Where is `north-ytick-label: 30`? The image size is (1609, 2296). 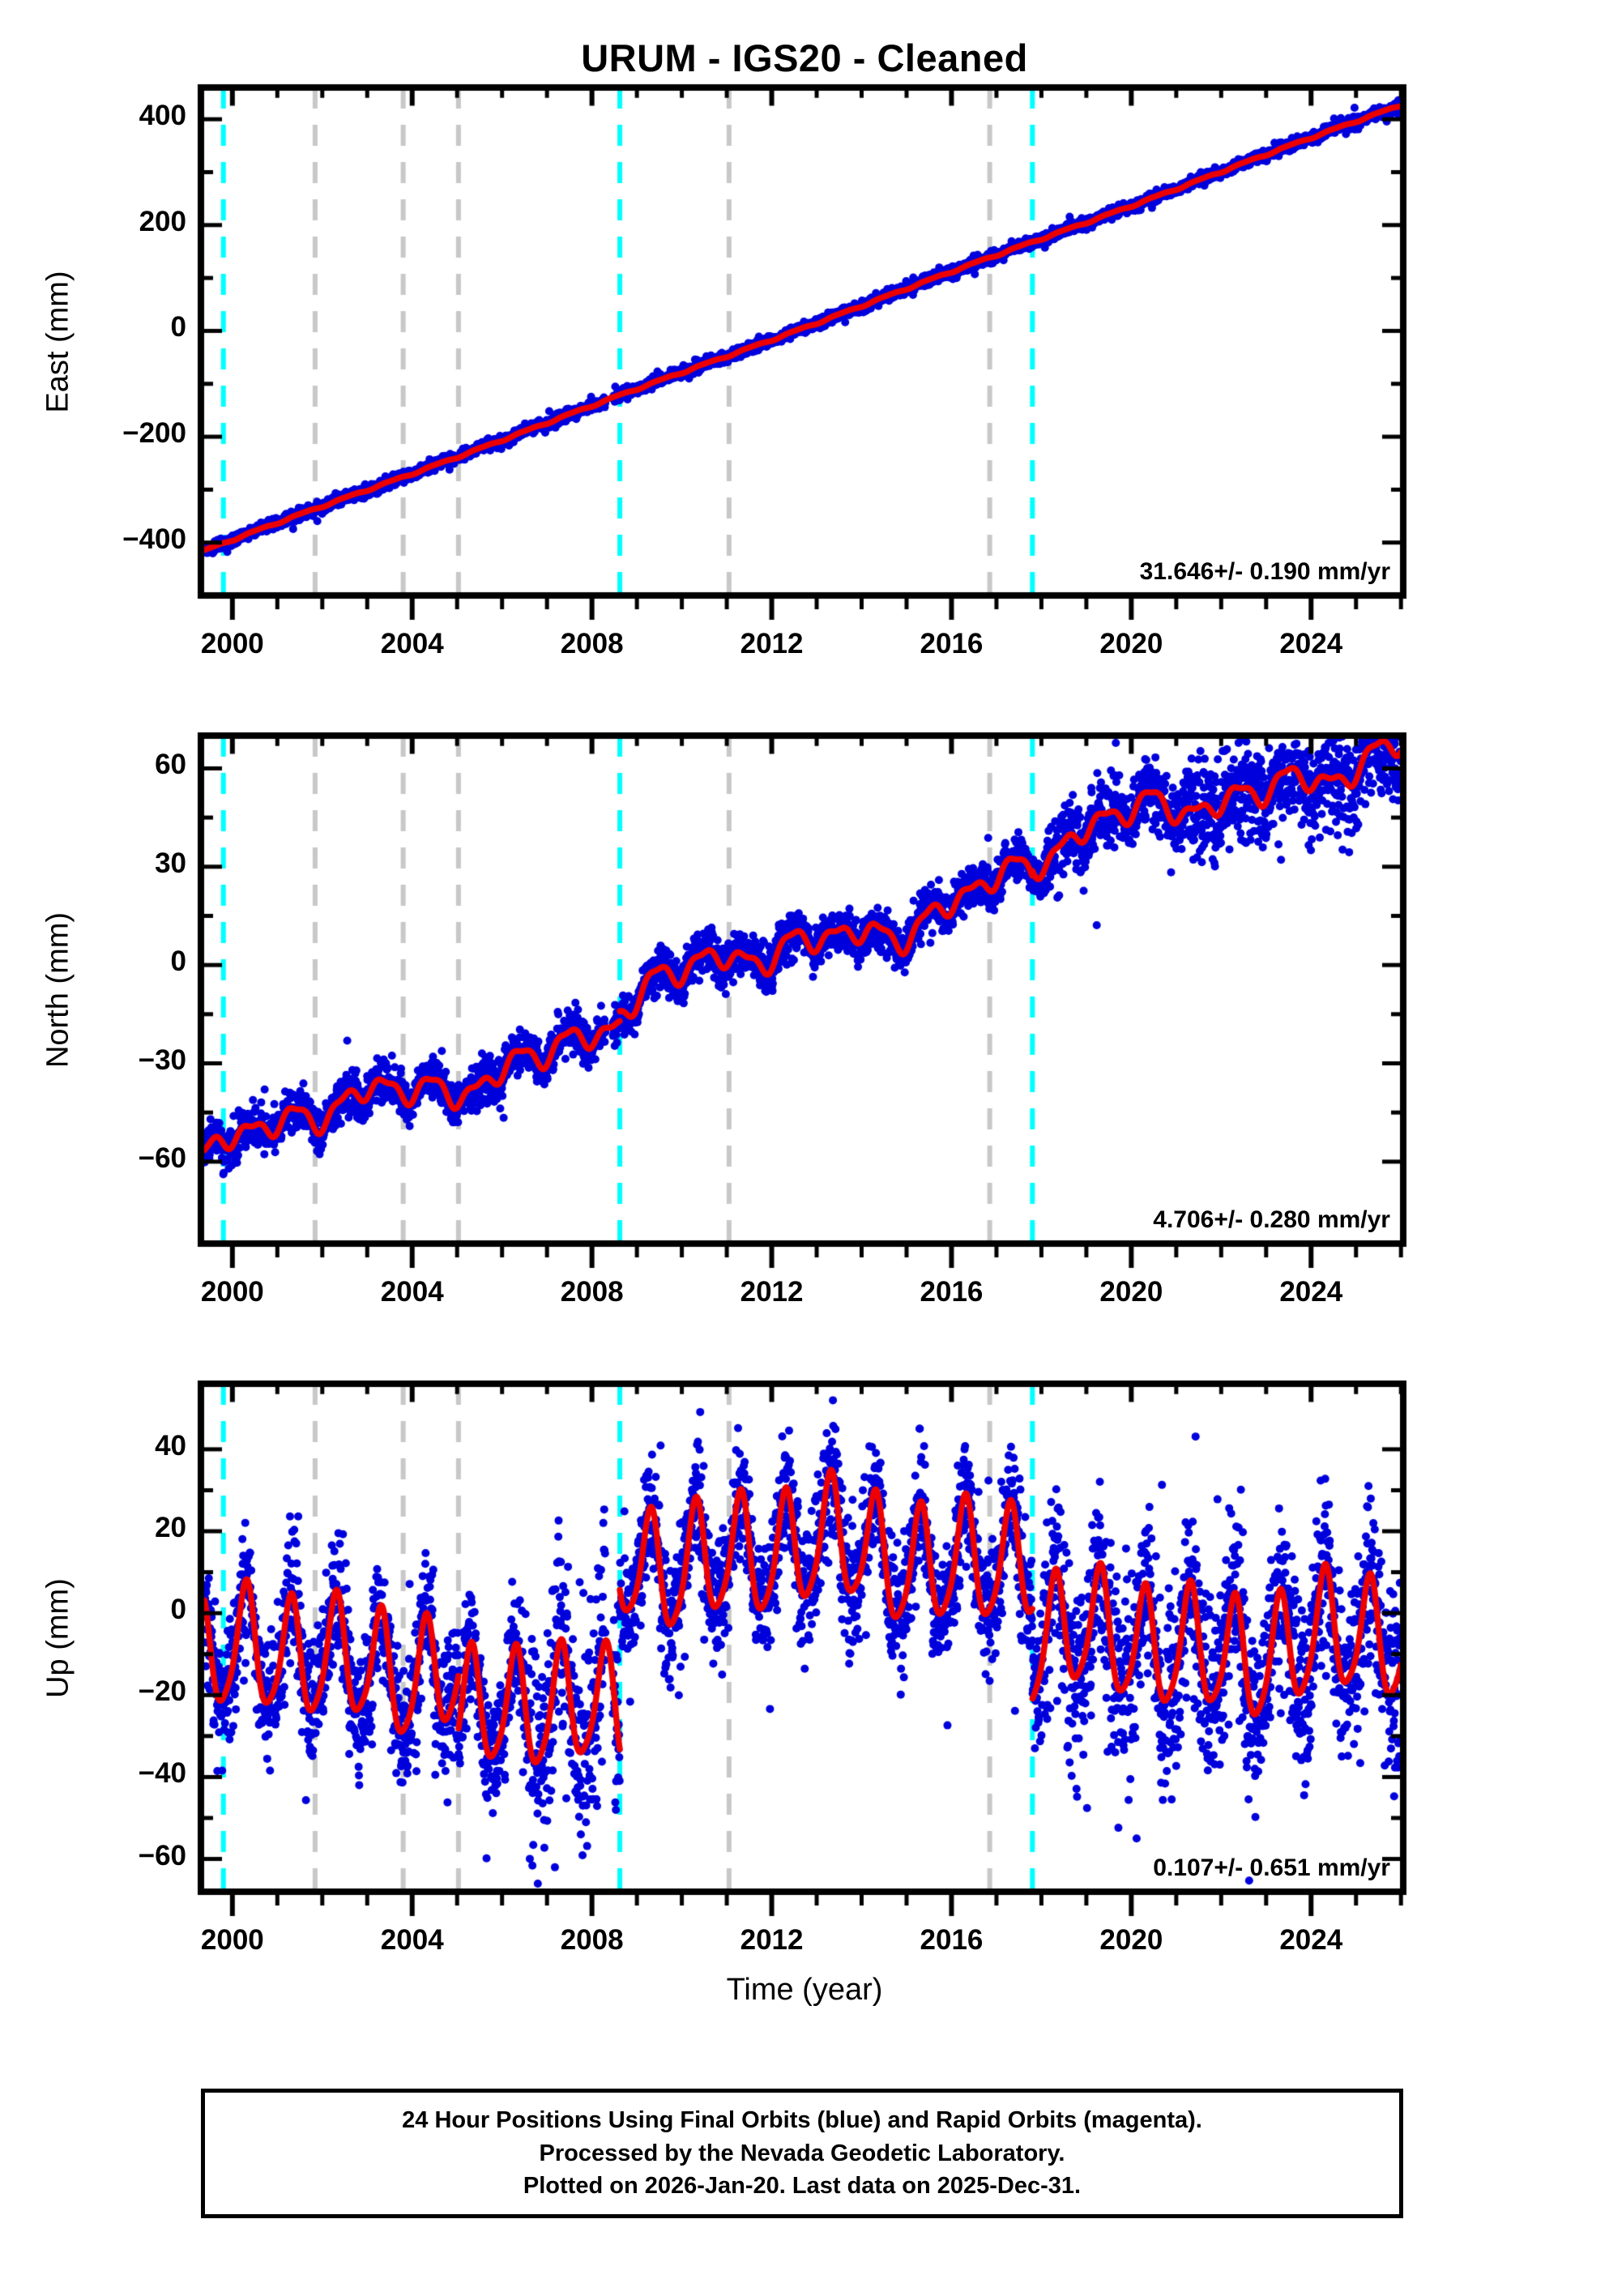
north-ytick-label: 30 is located at coordinates (170, 863).